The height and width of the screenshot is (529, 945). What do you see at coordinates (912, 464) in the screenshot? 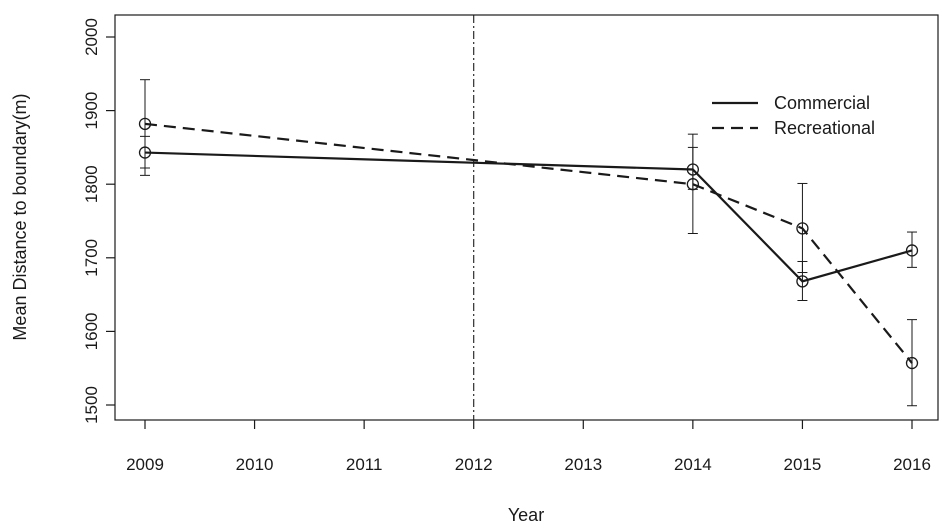
I see `x-tick-label: 2016` at bounding box center [912, 464].